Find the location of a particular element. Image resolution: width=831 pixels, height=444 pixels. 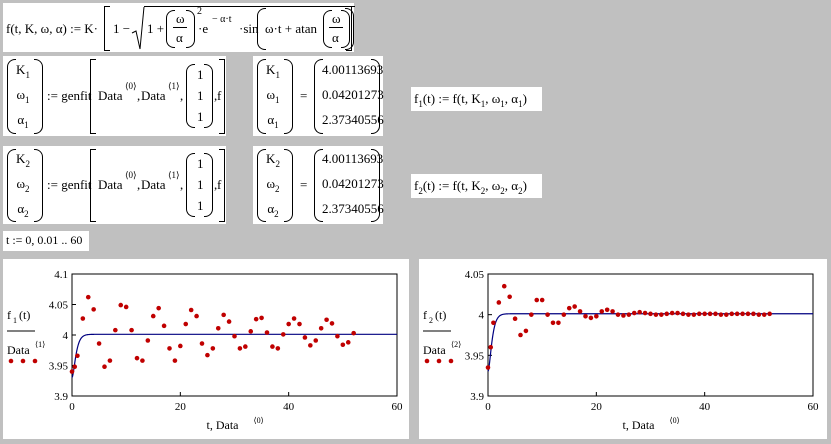

guess2-1: 1 is located at coordinates (200, 163).